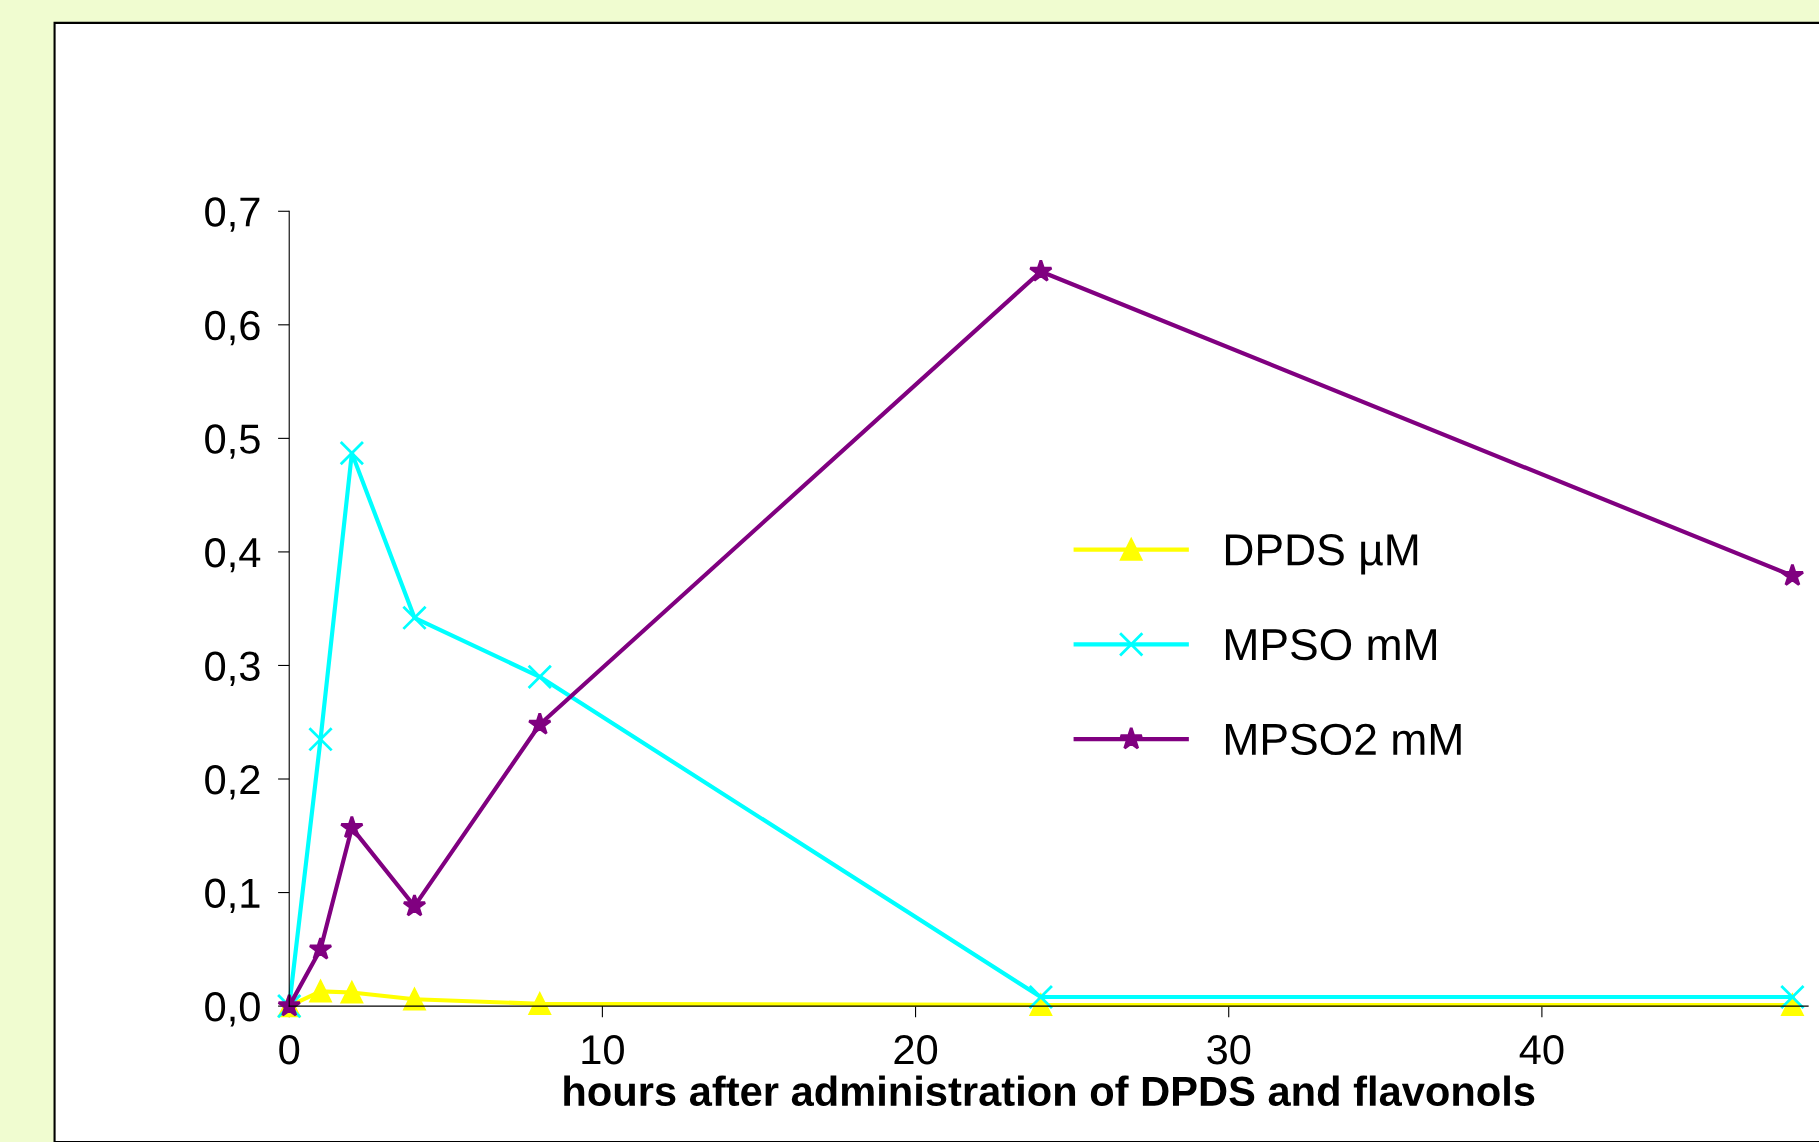 The width and height of the screenshot is (1819, 1142). I want to click on x-tick-label: 30, so click(1229, 1049).